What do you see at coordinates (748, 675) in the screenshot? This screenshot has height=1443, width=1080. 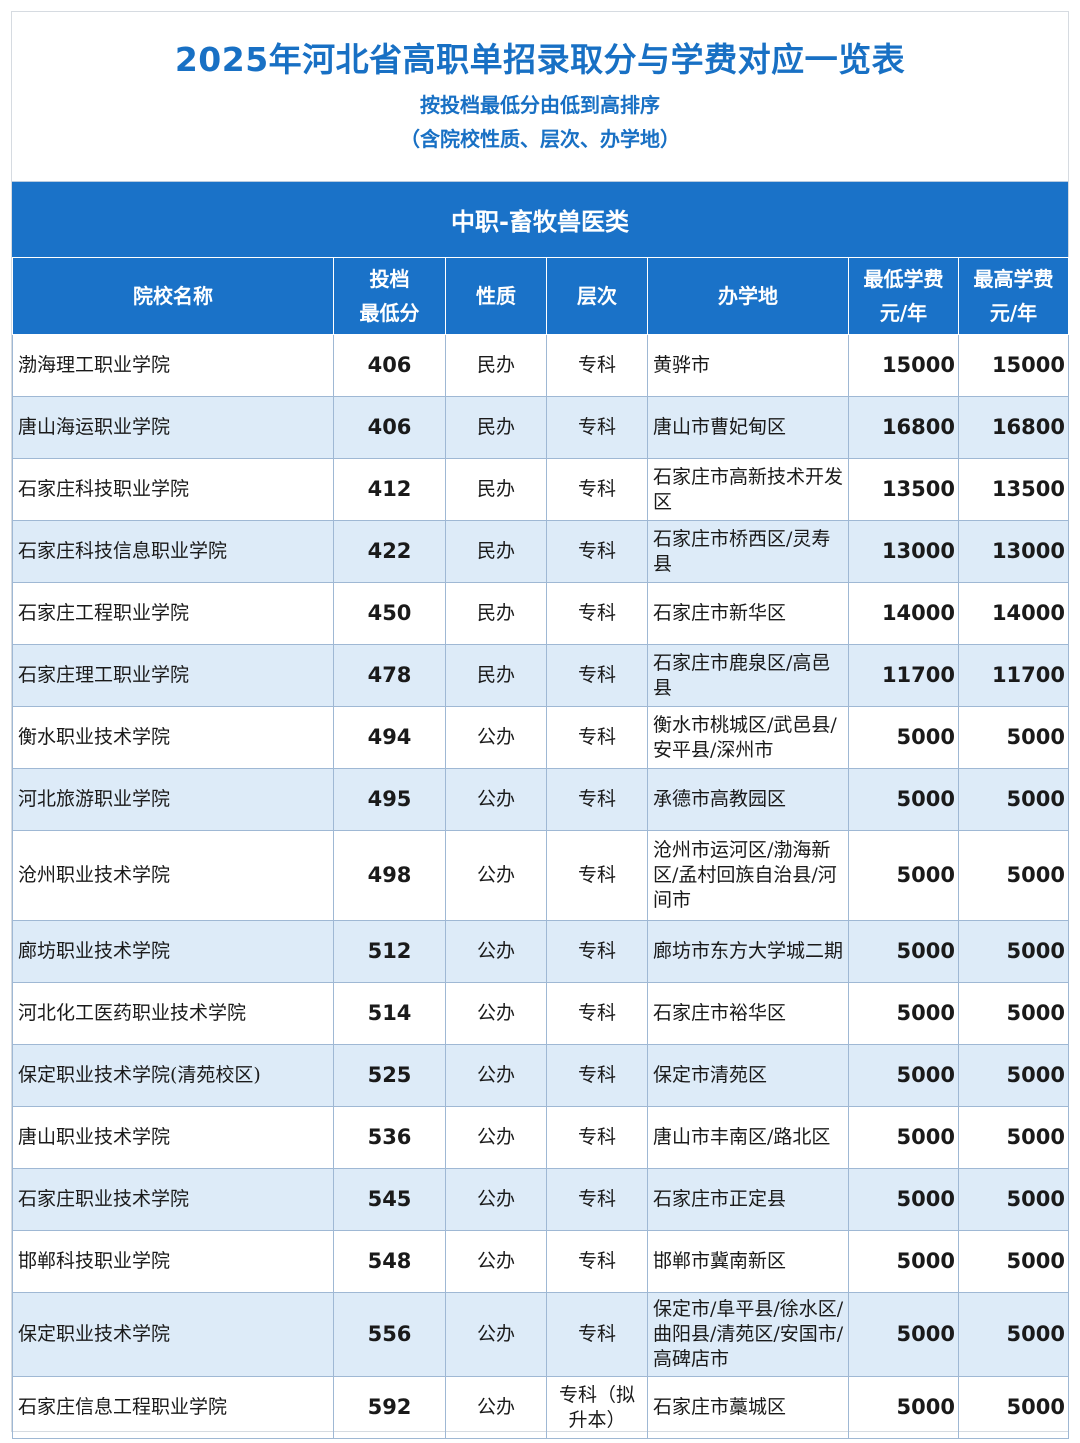 I see `cell-location: 石家庄市鹿泉区/高邑县` at bounding box center [748, 675].